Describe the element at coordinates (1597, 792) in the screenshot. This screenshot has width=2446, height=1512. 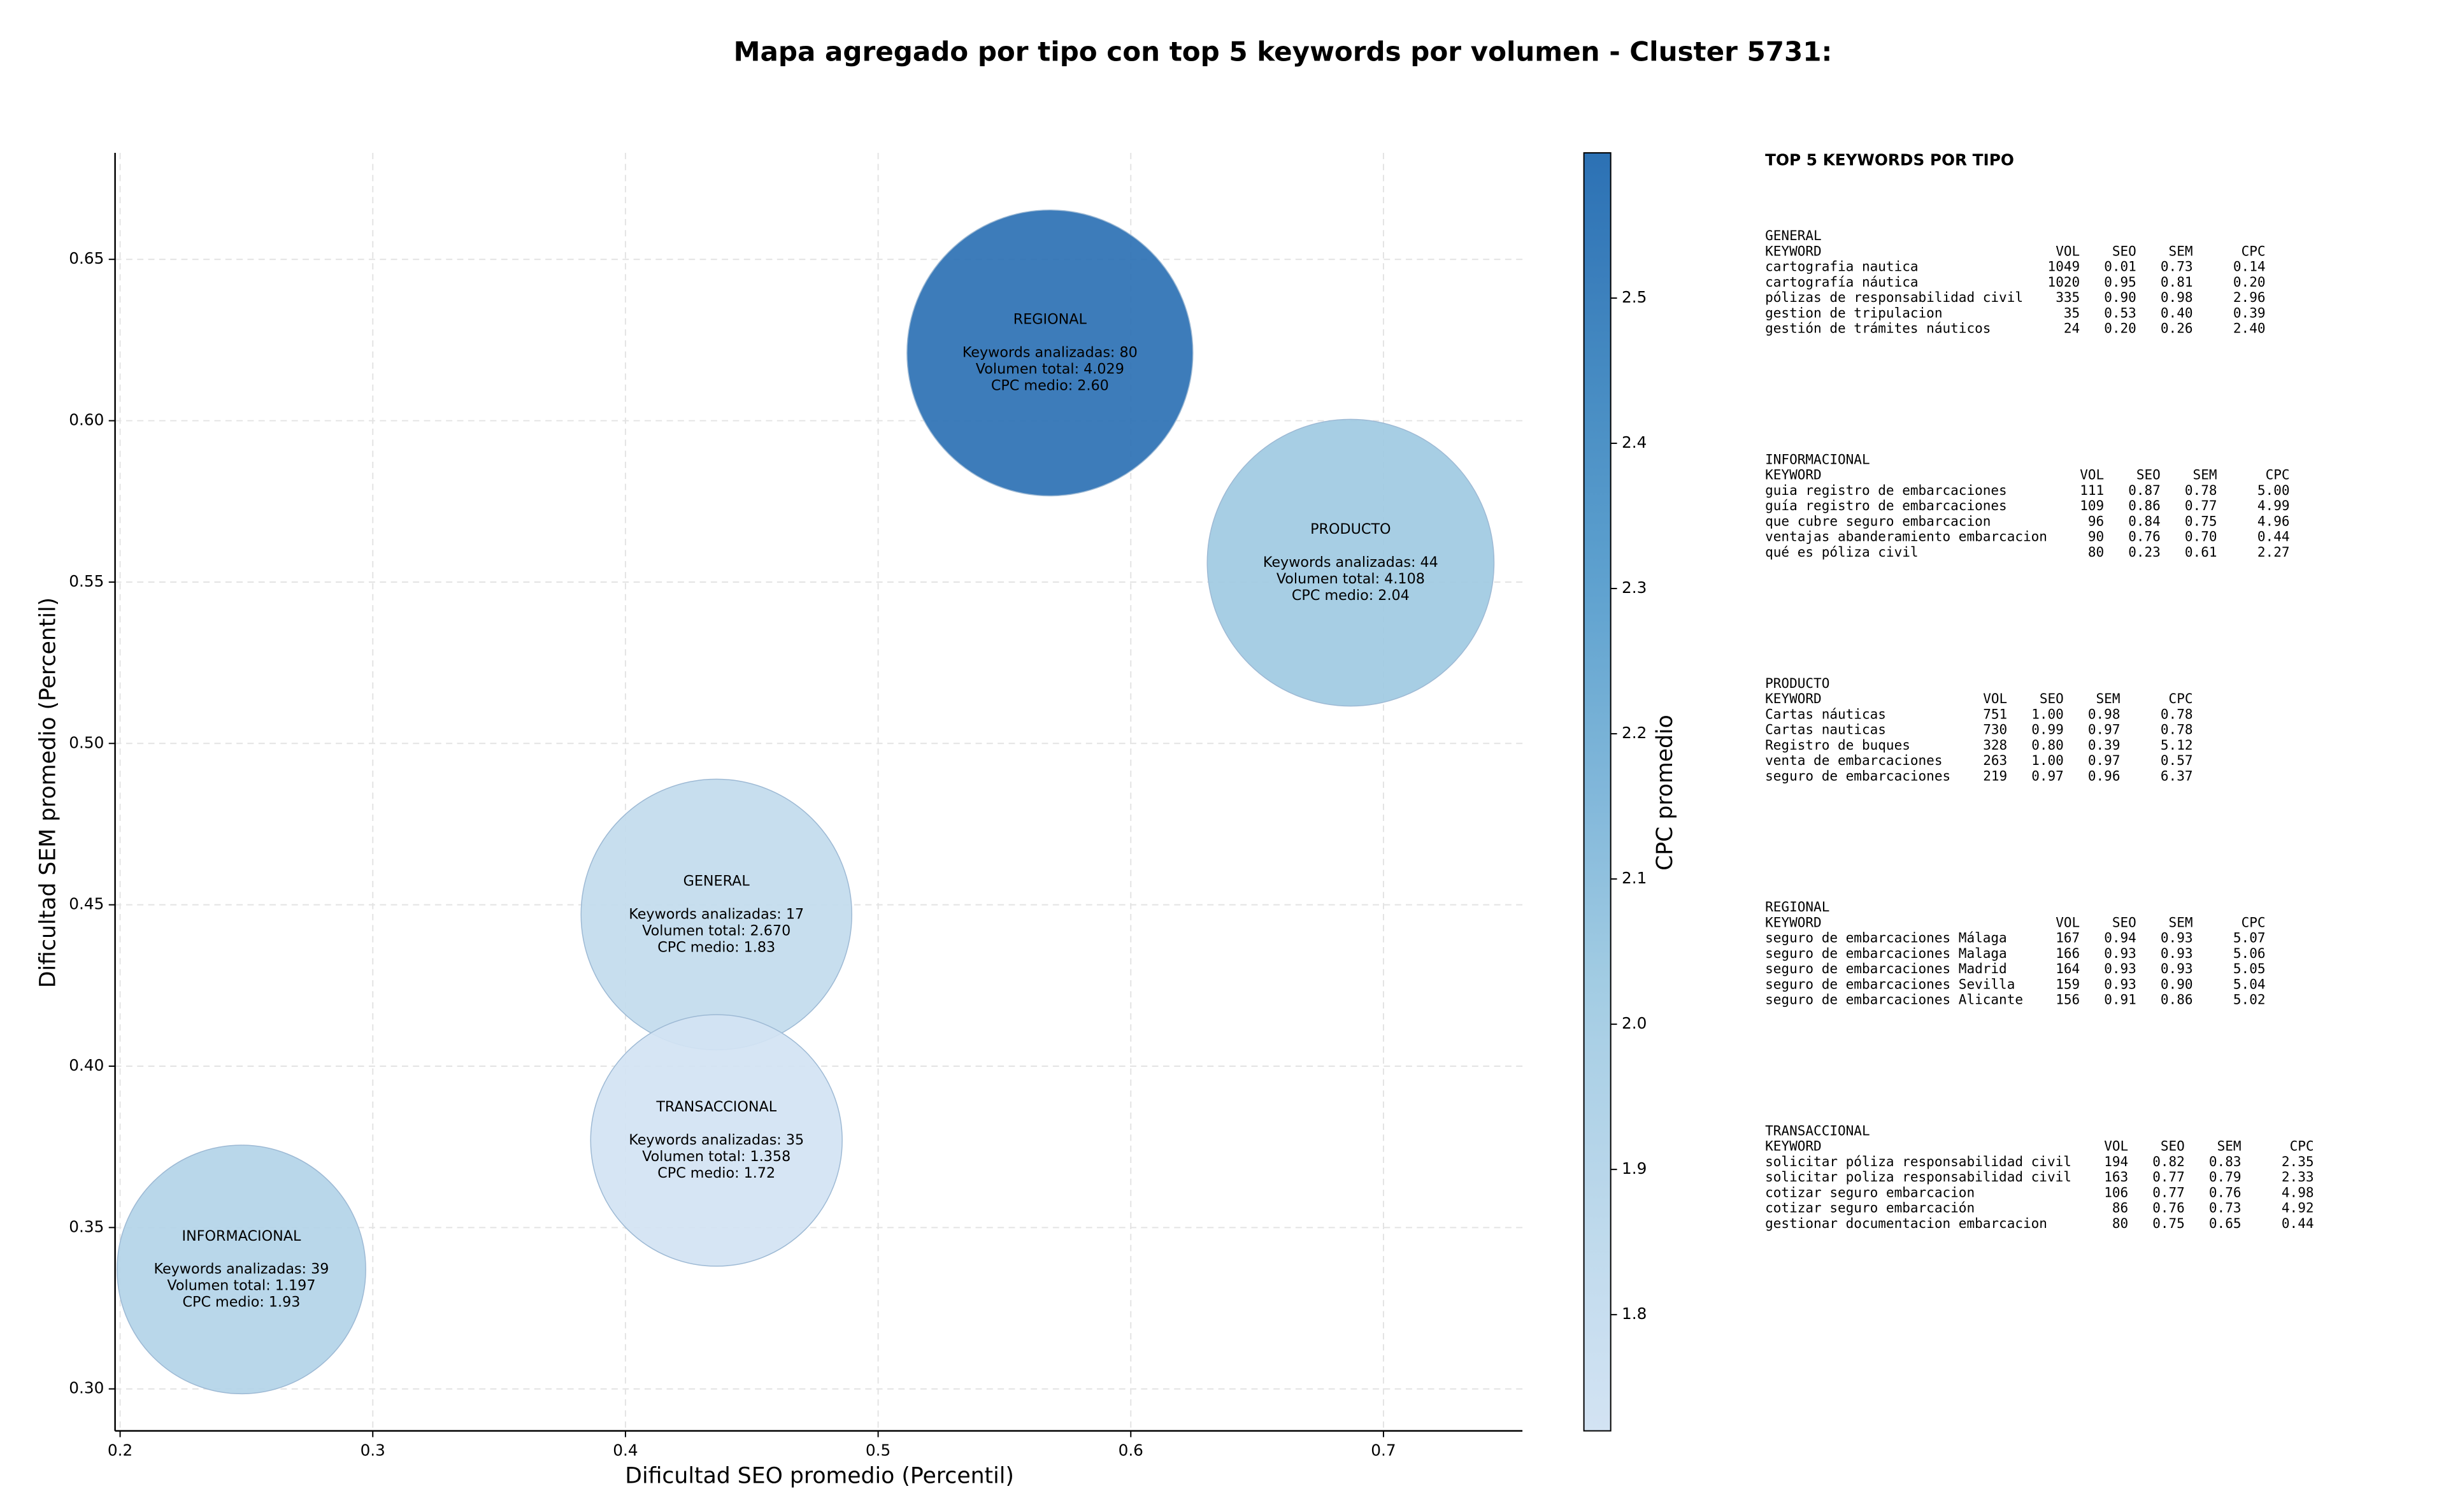
I see `colorbar` at that location.